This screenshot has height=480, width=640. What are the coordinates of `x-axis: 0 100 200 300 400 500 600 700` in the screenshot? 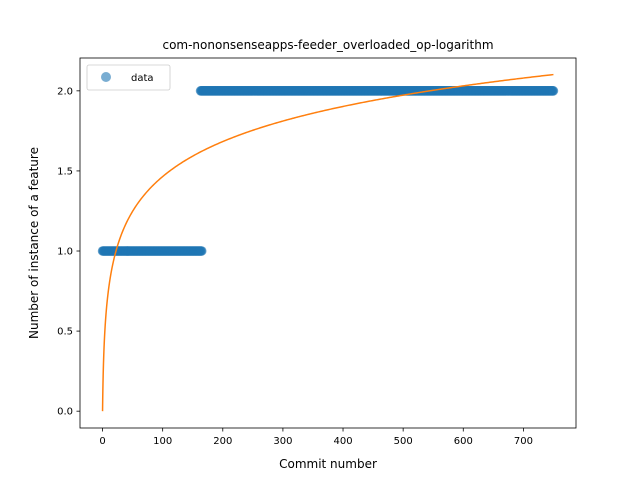 It's located at (316, 437).